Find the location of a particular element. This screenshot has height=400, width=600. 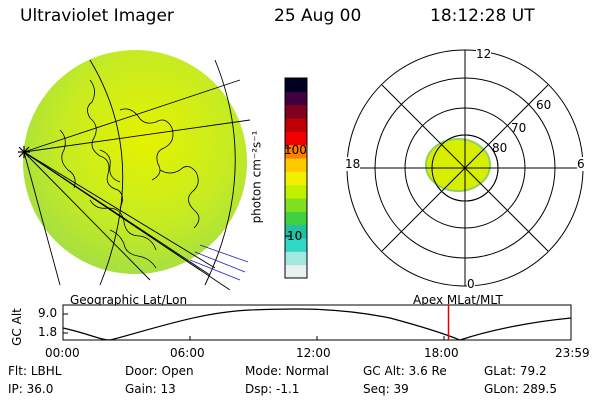

coastline-overlay is located at coordinates (129, 174).